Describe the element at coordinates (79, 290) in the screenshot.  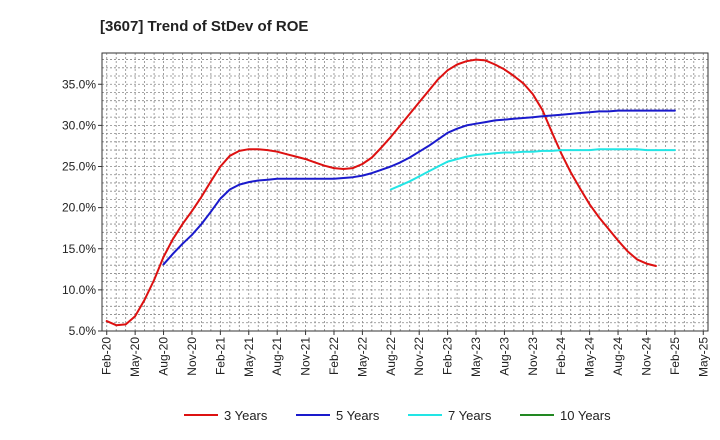
I see `y-tick-label: 10.0%` at that location.